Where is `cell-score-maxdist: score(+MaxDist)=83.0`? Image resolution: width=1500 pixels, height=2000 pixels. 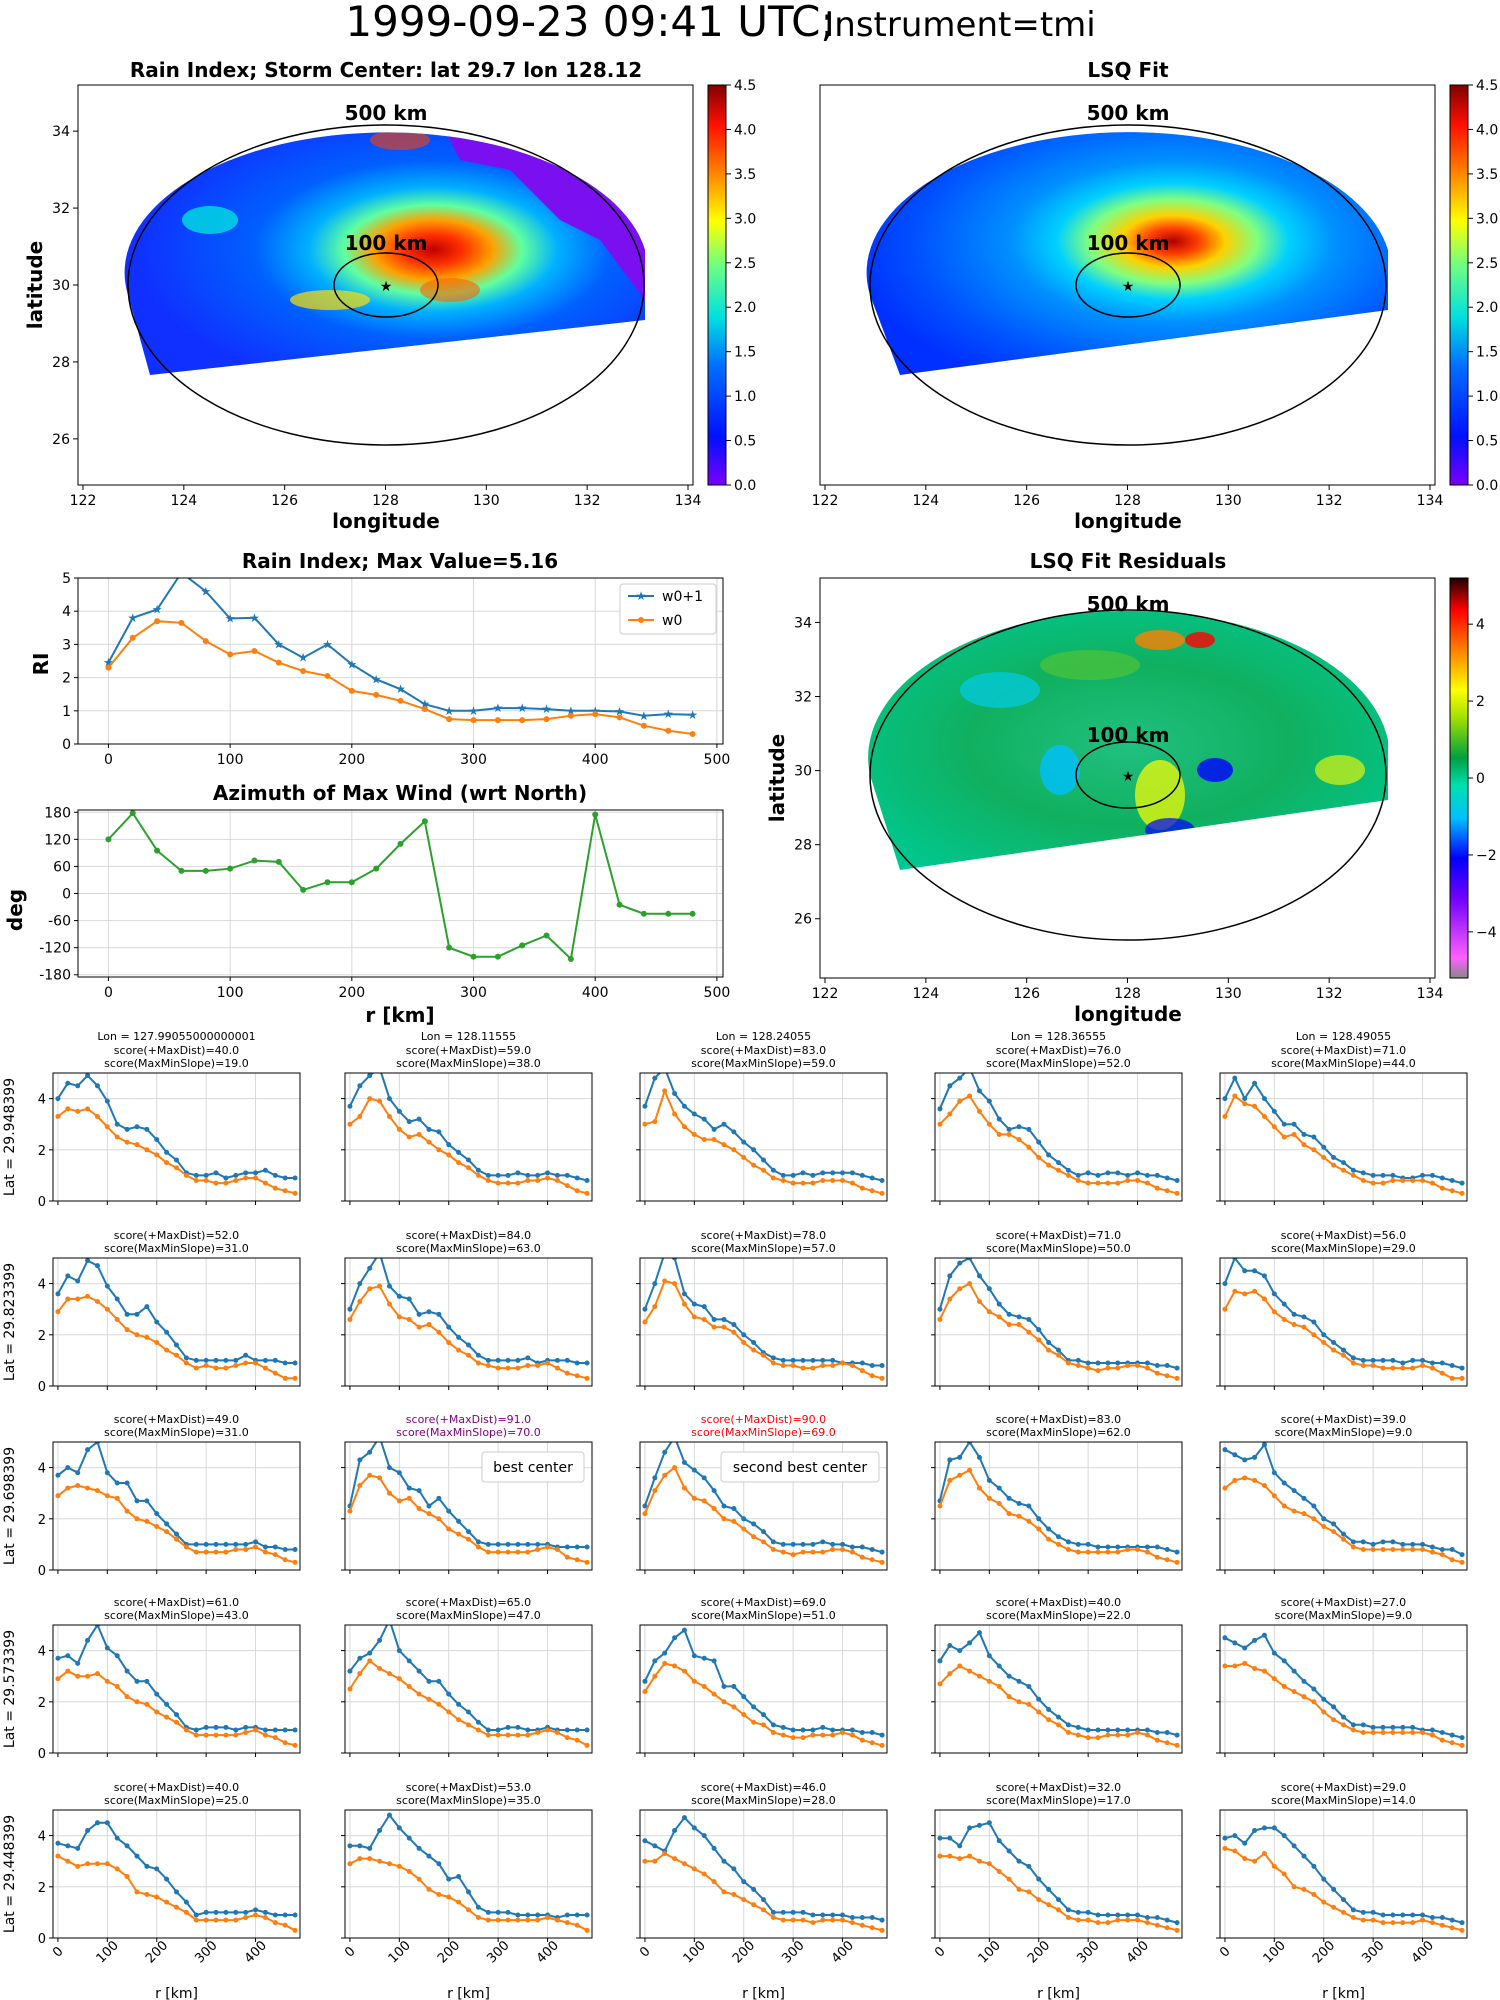 cell-score-maxdist: score(+MaxDist)=83.0 is located at coordinates (763, 1050).